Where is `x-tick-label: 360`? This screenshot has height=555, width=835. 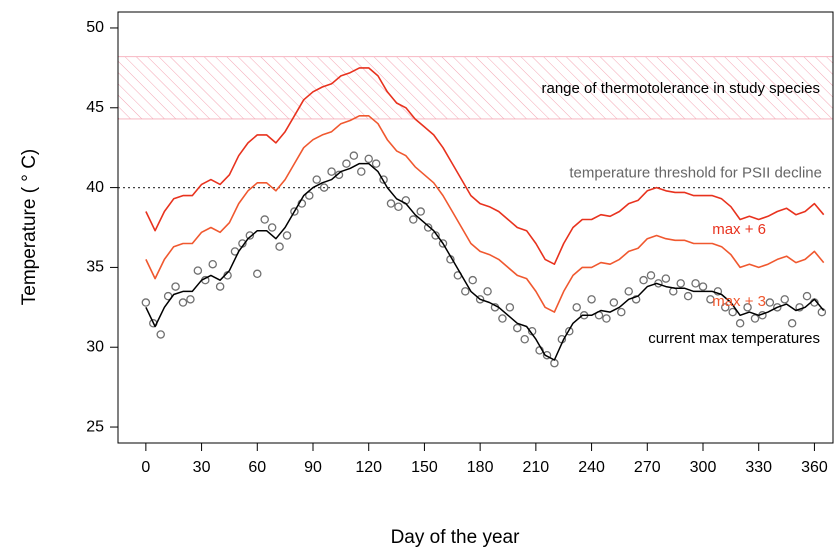 x-tick-label: 360 is located at coordinates (814, 467).